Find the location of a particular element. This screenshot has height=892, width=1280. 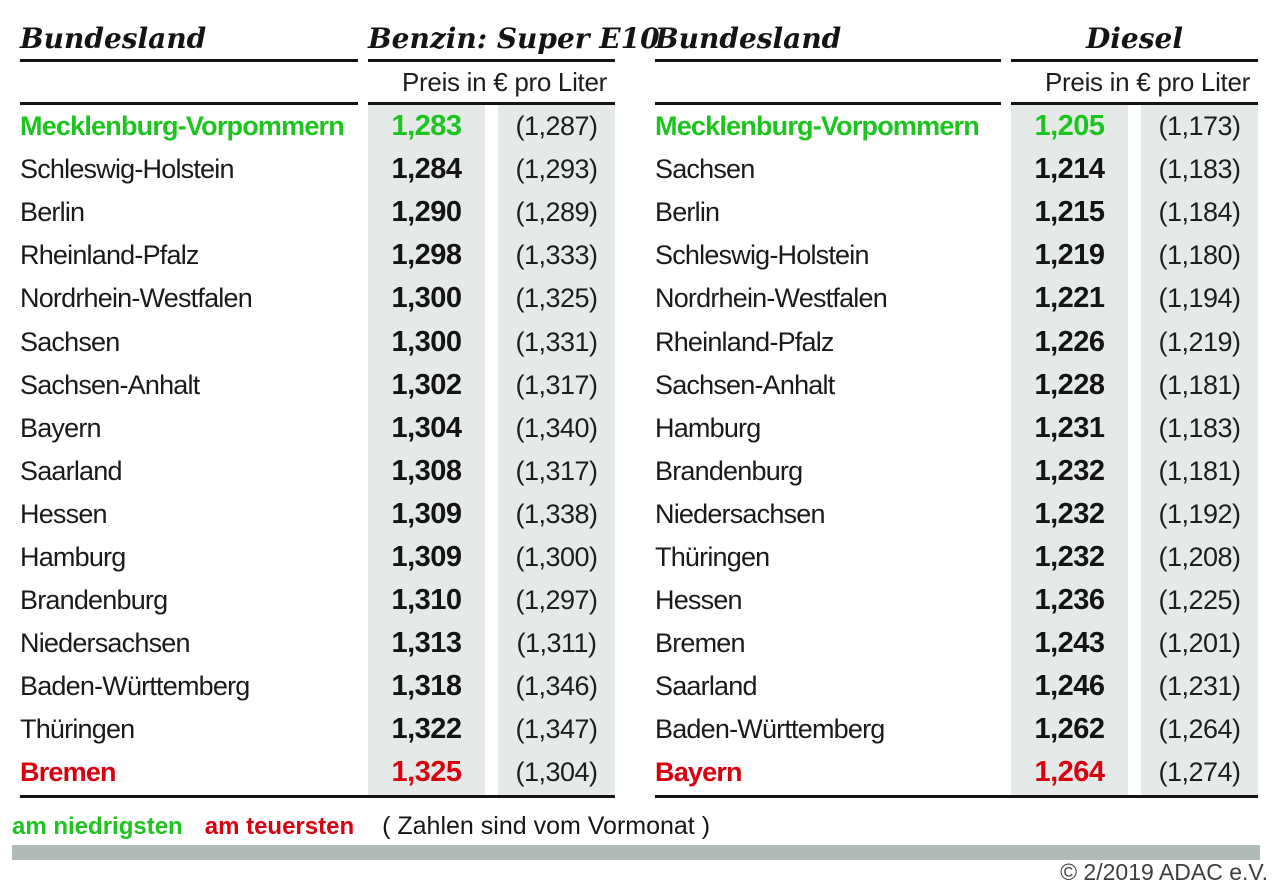

table-row: Sachsen-Anhalt 1,228 (1,181) is located at coordinates (956, 385).